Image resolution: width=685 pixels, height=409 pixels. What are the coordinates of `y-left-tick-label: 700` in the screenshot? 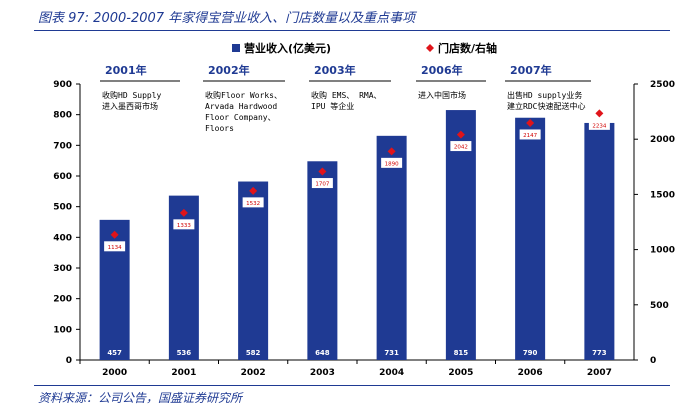 It's located at (62, 146).